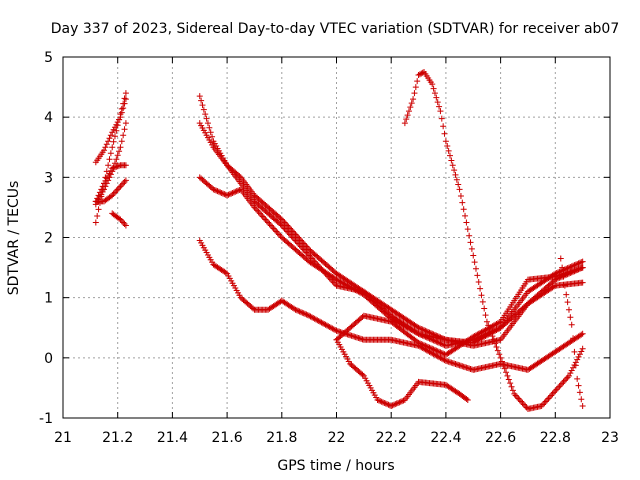 The height and width of the screenshot is (480, 640). What do you see at coordinates (48, 58) in the screenshot?
I see `y-tick-label: 5` at bounding box center [48, 58].